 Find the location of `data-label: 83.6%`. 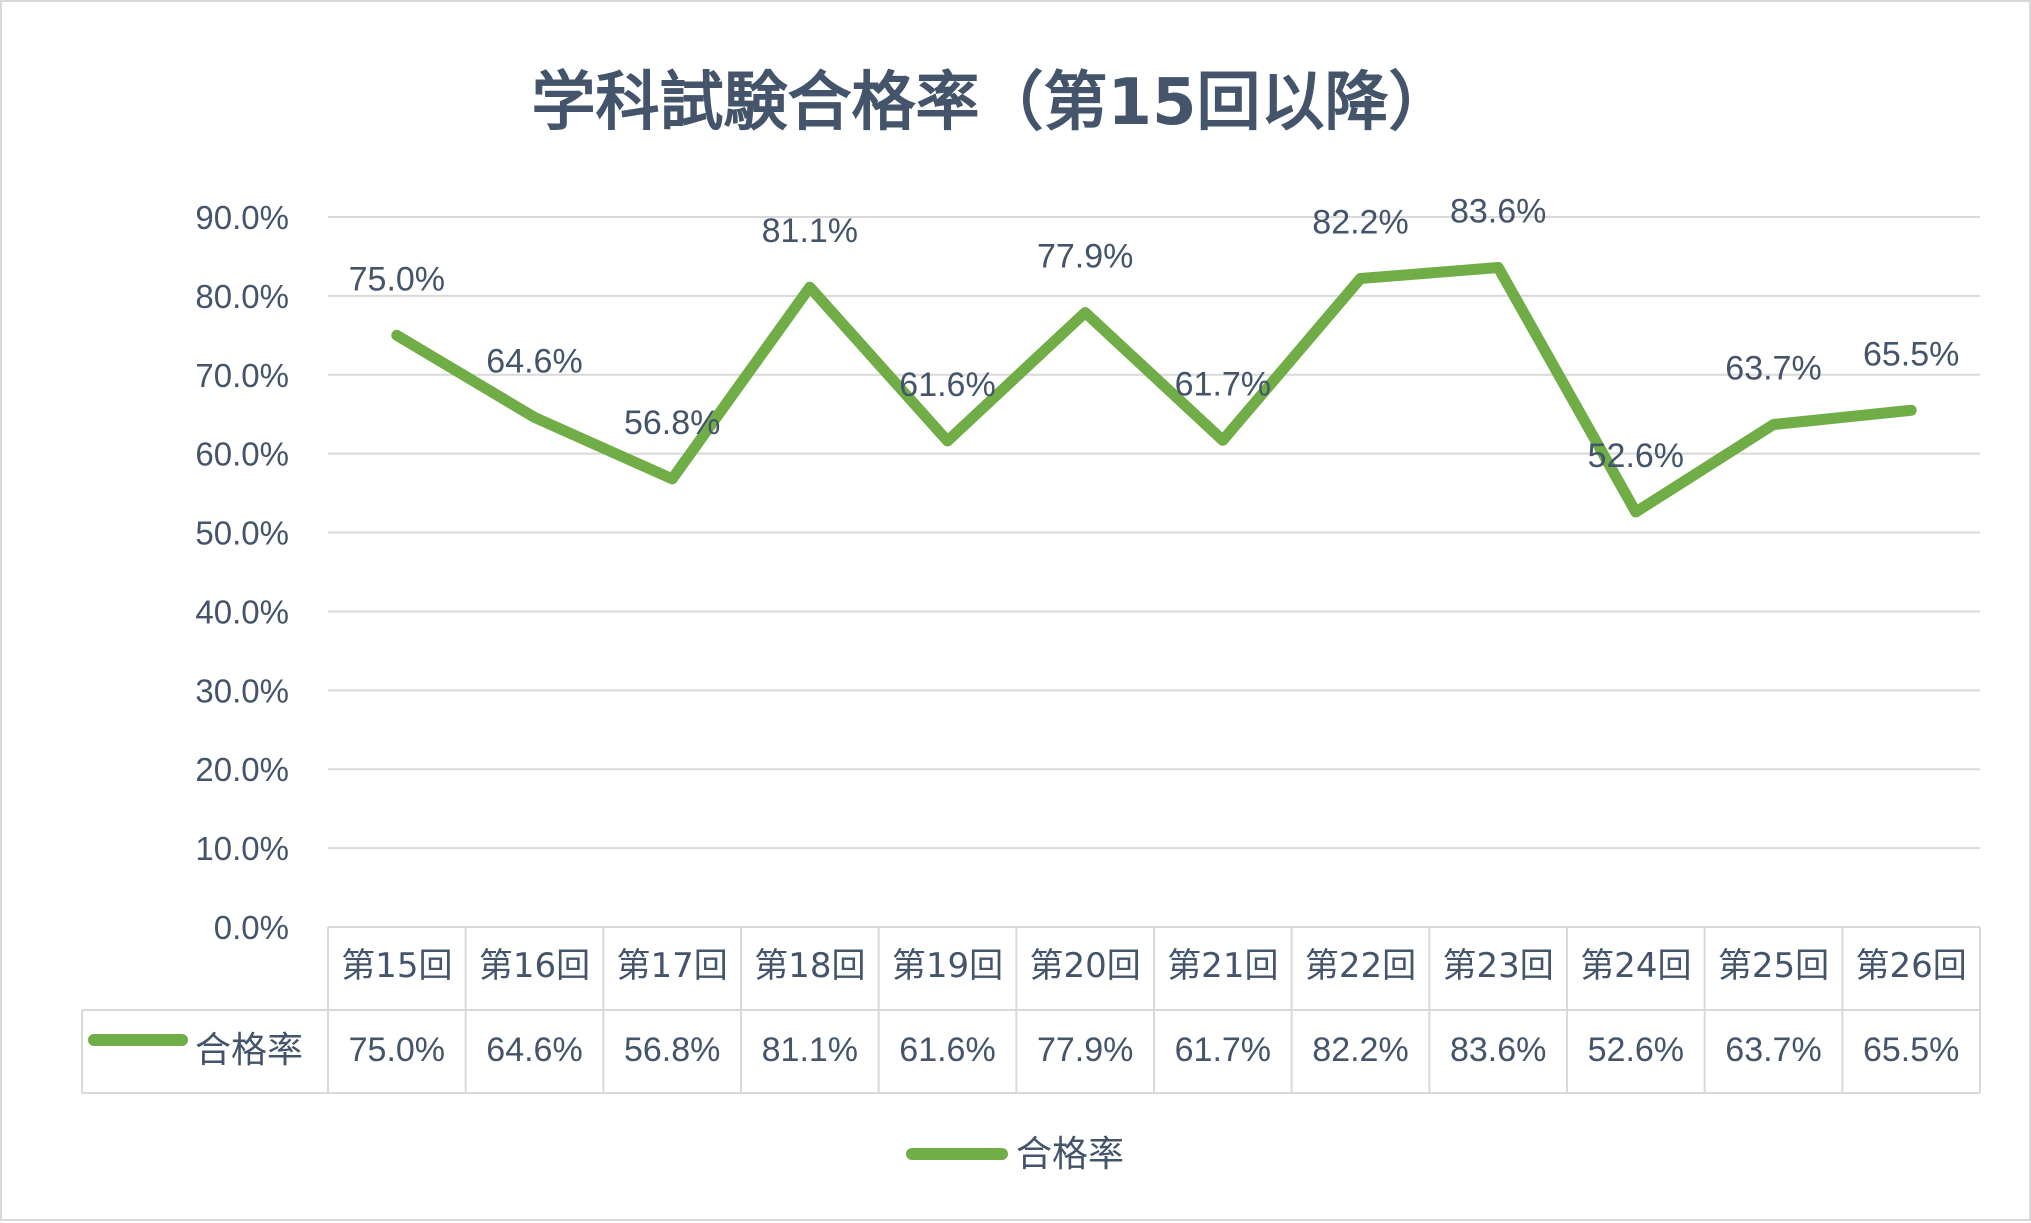

data-label: 83.6% is located at coordinates (1498, 211).